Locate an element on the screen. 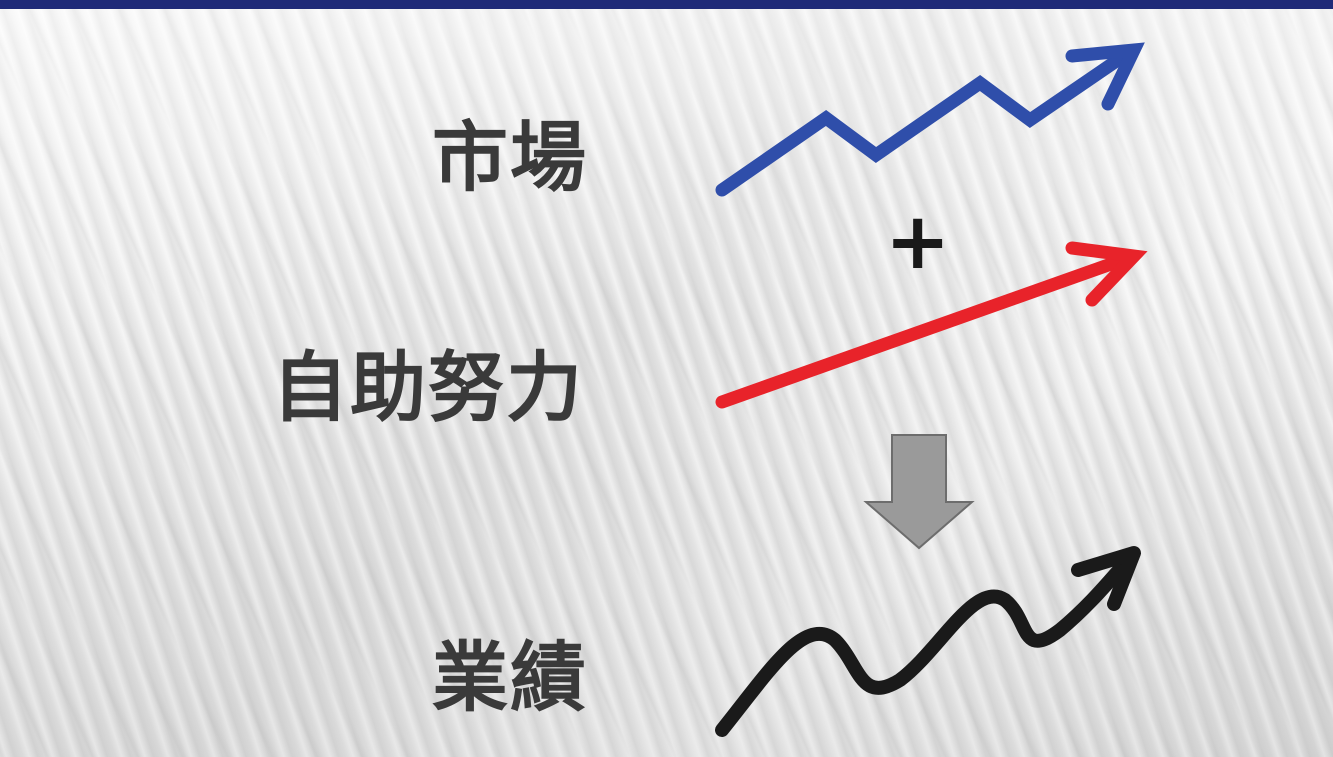 This screenshot has height=757, width=1333. down-arrow-shape is located at coordinates (919, 492).